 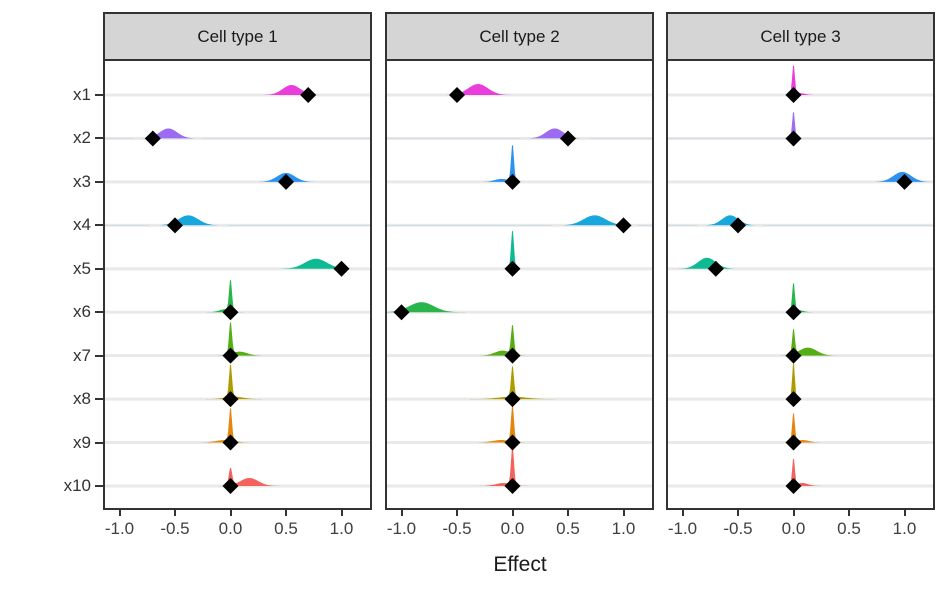 I want to click on facet-strip-label: Cell type 2, so click(x=519, y=36).